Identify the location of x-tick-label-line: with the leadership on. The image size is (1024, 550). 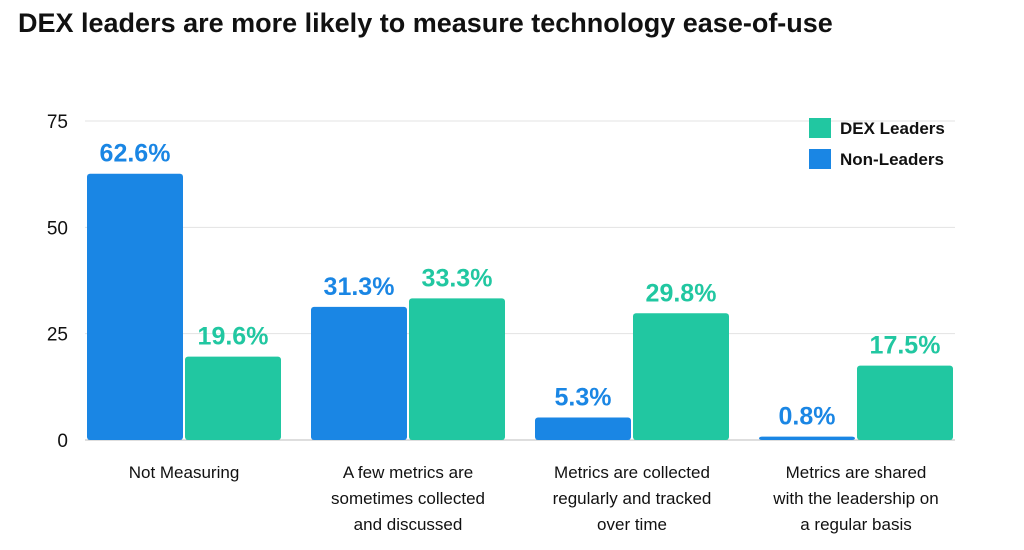
(855, 498).